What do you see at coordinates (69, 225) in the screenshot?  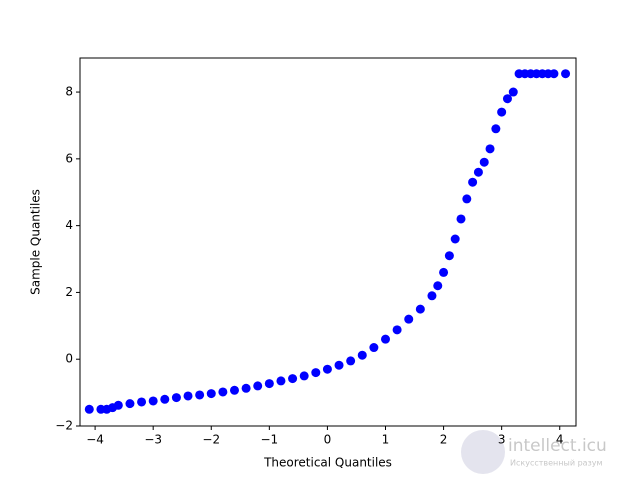 I see `y-tick-label: 4` at bounding box center [69, 225].